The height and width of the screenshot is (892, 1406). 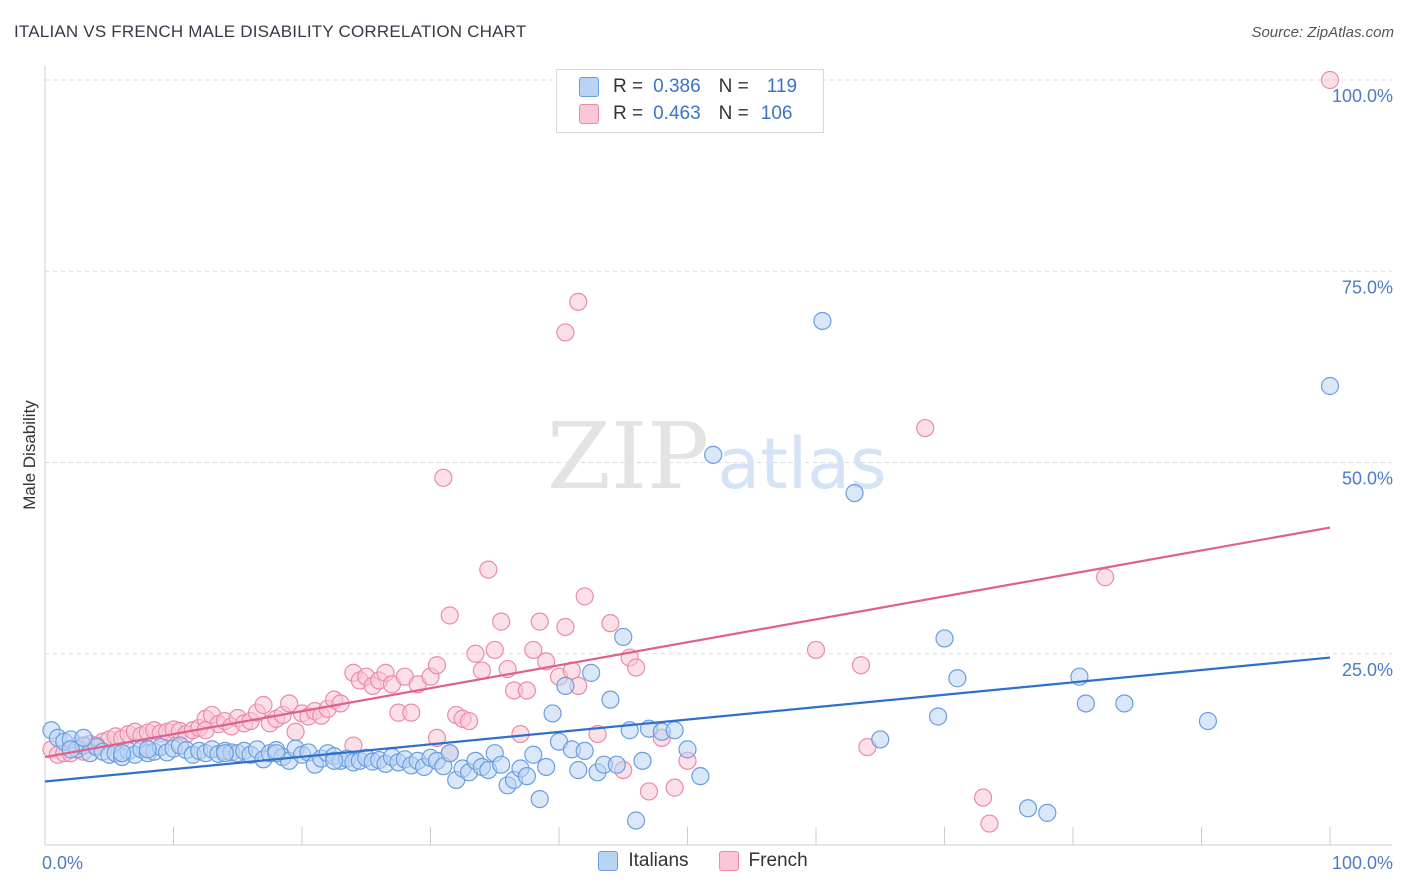 I want to click on legend-row-french: R = 0.463 N = 106, so click(x=685, y=114).